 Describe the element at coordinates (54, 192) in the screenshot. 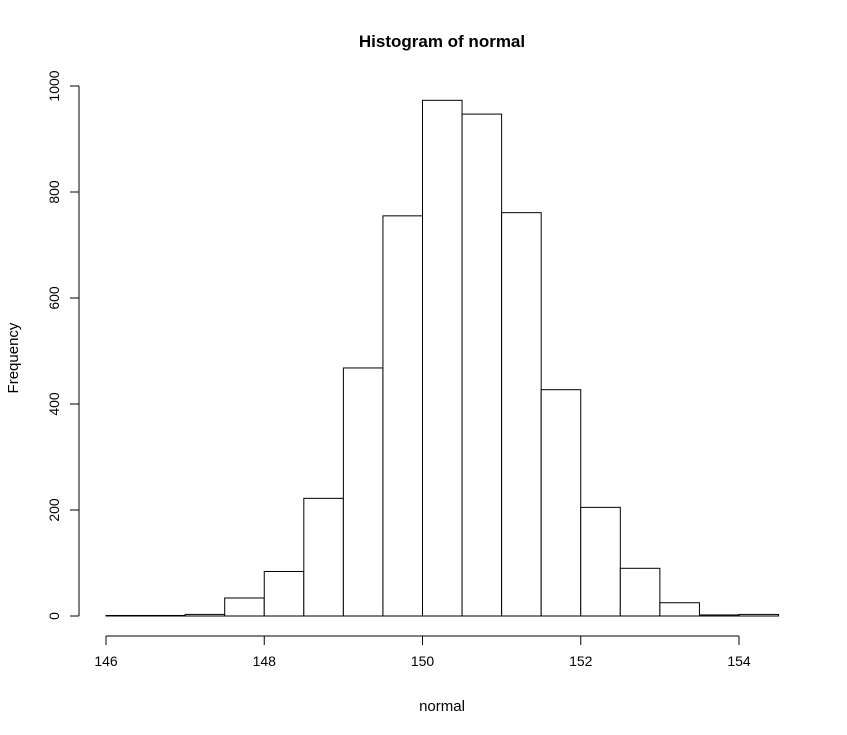

I see `y-tick-label: 800` at that location.